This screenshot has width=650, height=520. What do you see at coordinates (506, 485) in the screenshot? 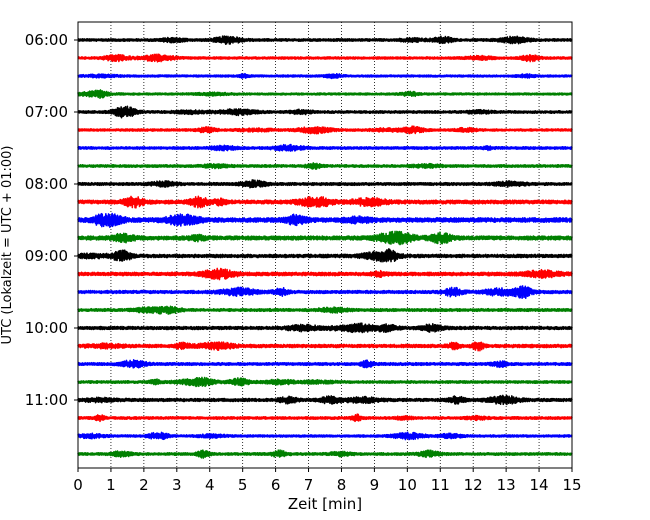
I see `x-tick-label: 13` at bounding box center [506, 485].